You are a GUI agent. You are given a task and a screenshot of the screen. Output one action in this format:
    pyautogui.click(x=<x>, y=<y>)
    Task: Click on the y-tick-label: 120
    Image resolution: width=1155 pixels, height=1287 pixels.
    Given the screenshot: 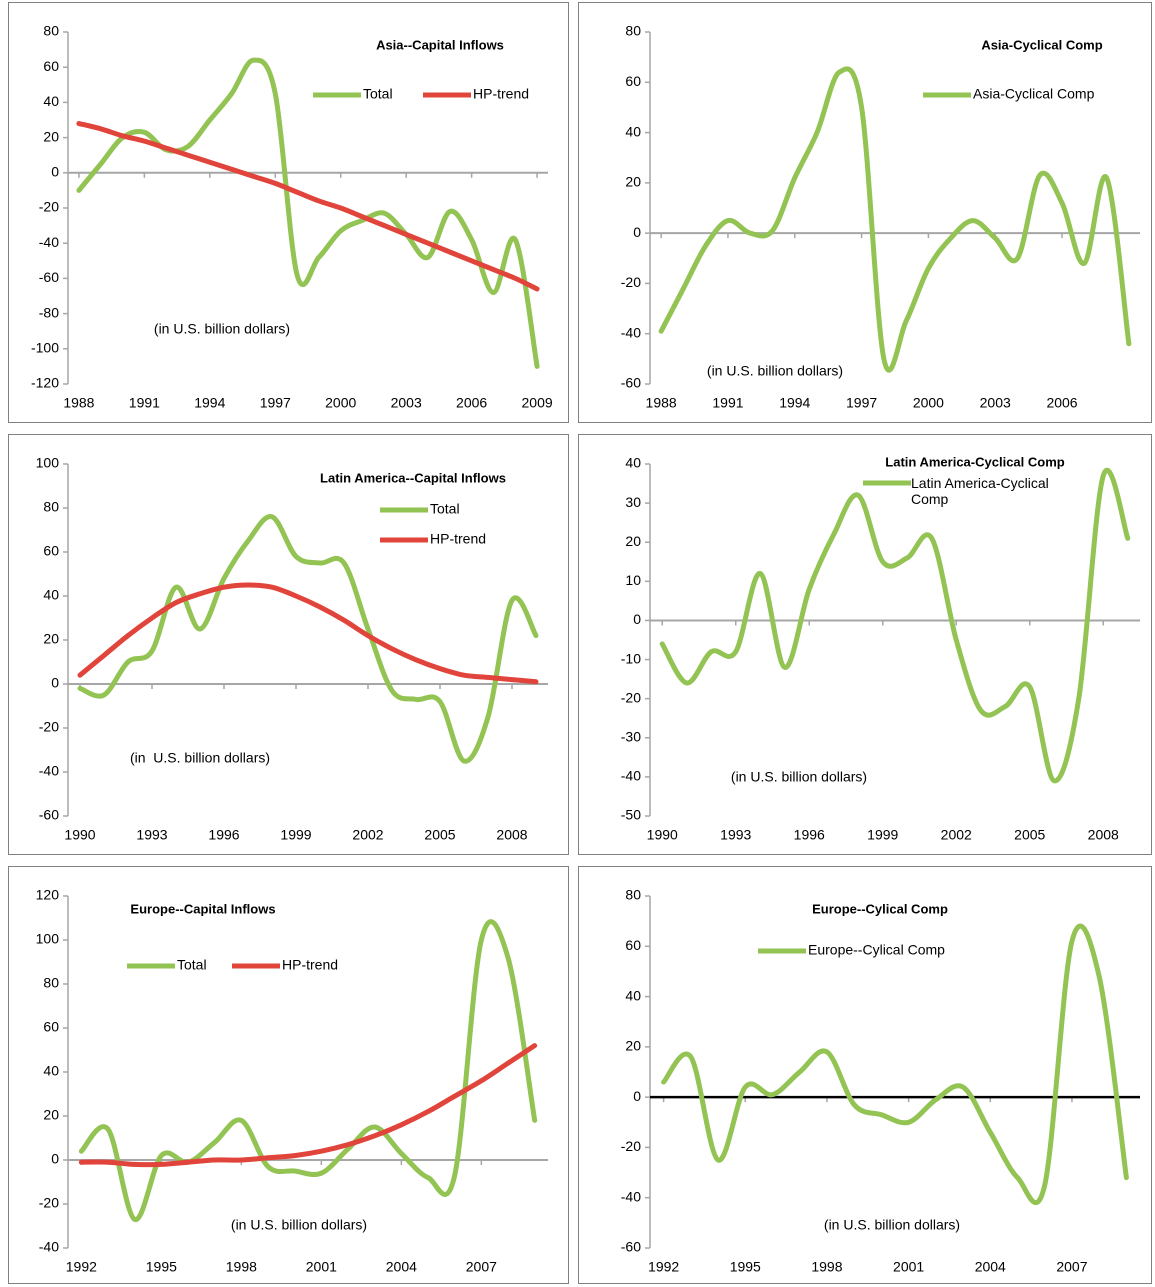 What is the action you would take?
    pyautogui.click(x=48, y=895)
    